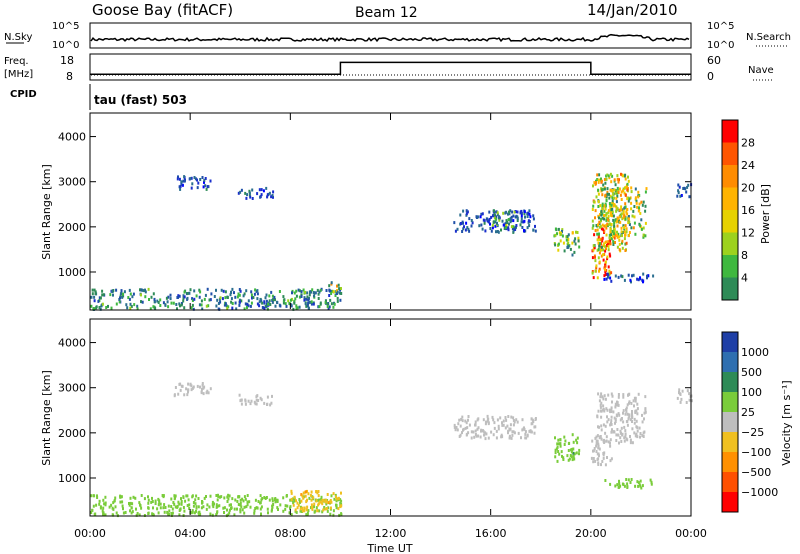  I want to click on cpid-label: CPID, so click(23, 94).